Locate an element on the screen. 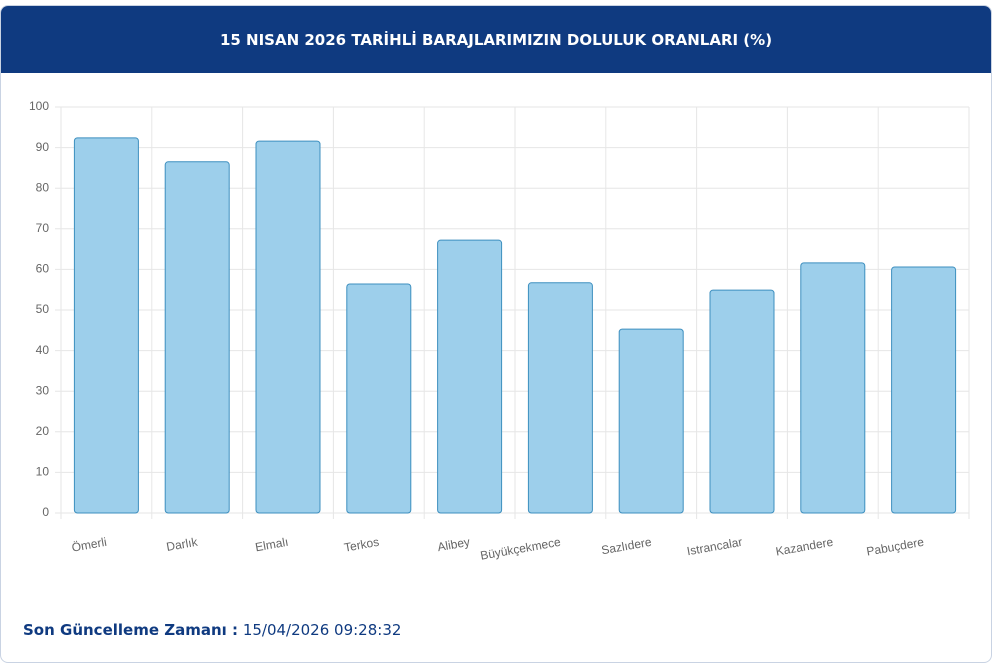 The height and width of the screenshot is (668, 998). y-tick-label: 50 is located at coordinates (43, 309).